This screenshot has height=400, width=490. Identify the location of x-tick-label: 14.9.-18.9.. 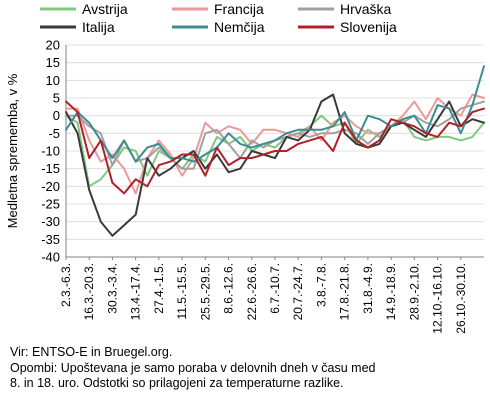
(391, 291).